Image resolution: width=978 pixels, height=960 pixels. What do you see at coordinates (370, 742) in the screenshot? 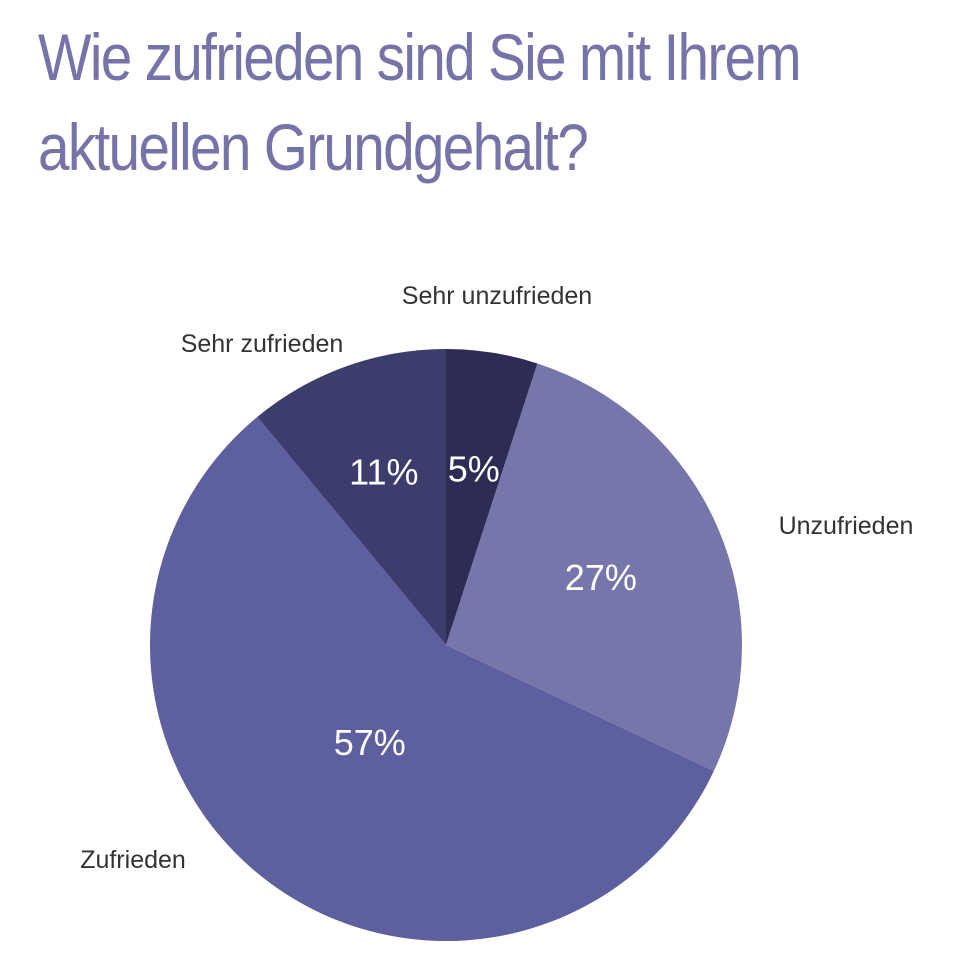
I see `pie-value-label-3: 57%` at bounding box center [370, 742].